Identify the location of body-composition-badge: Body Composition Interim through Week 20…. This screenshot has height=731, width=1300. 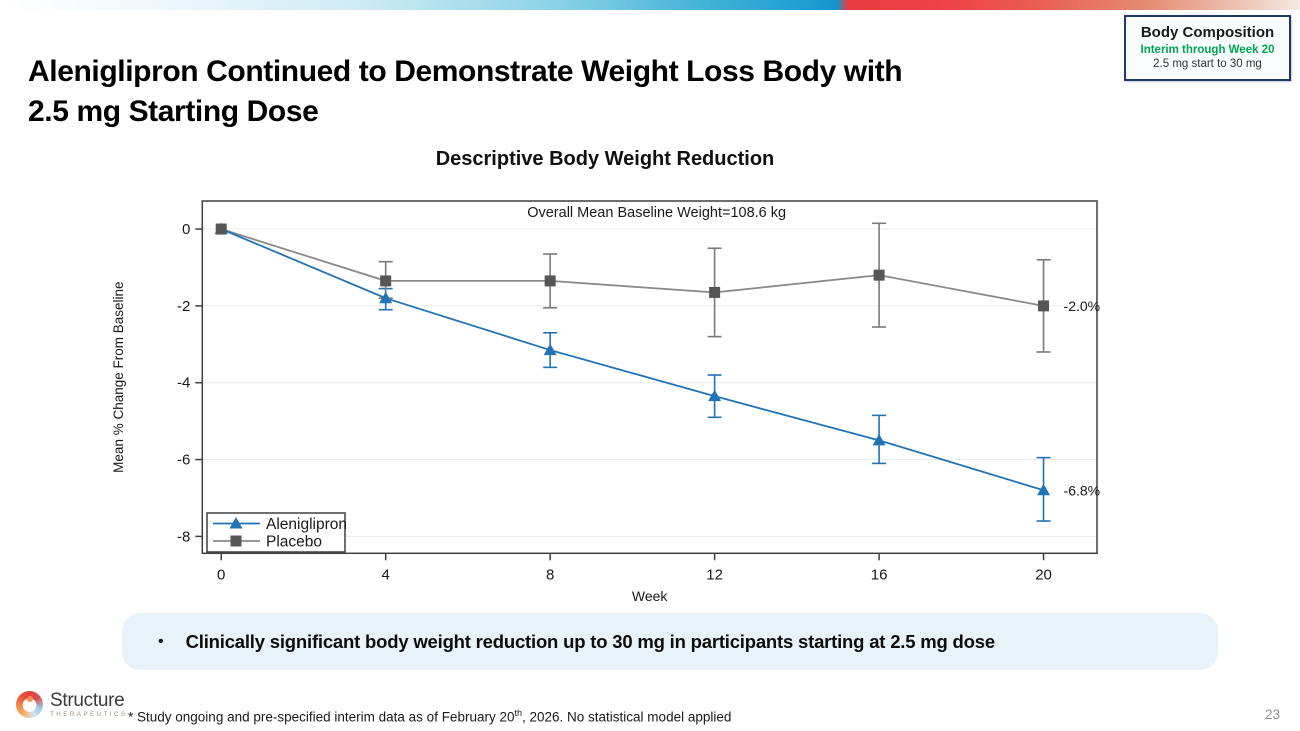
(1207, 48).